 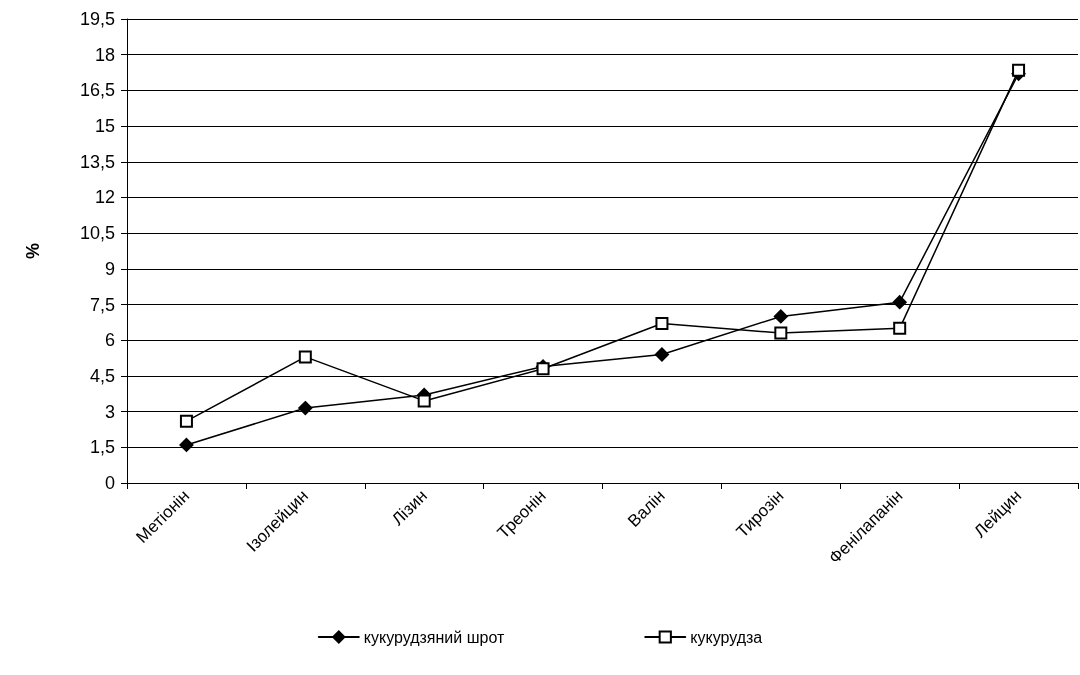 I want to click on legend-label: кукурудза, so click(x=726, y=637).